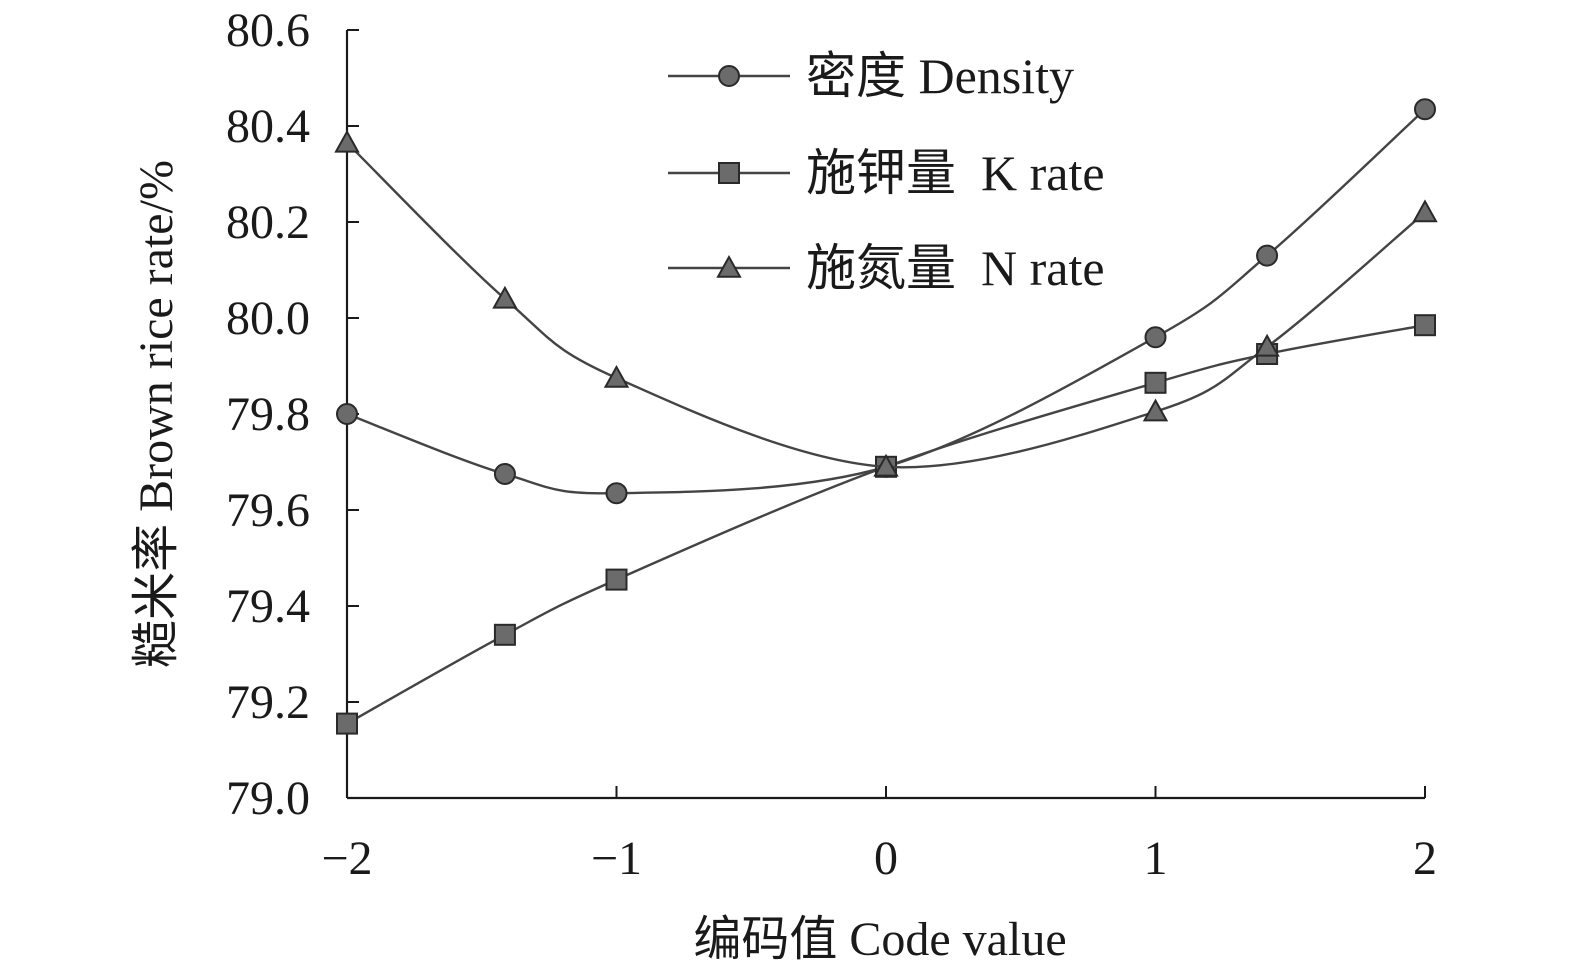 The image size is (1575, 977). Describe the element at coordinates (346, 858) in the screenshot. I see `x-tick-label: −2` at that location.